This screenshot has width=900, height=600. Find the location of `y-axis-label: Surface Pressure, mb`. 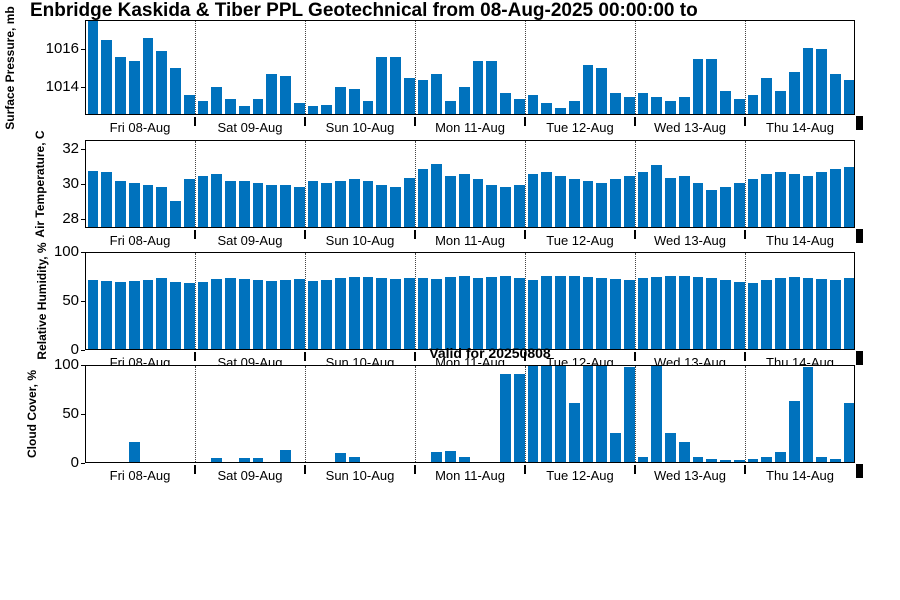

y-axis-label: Surface Pressure, mb is located at coordinates (10, 67).